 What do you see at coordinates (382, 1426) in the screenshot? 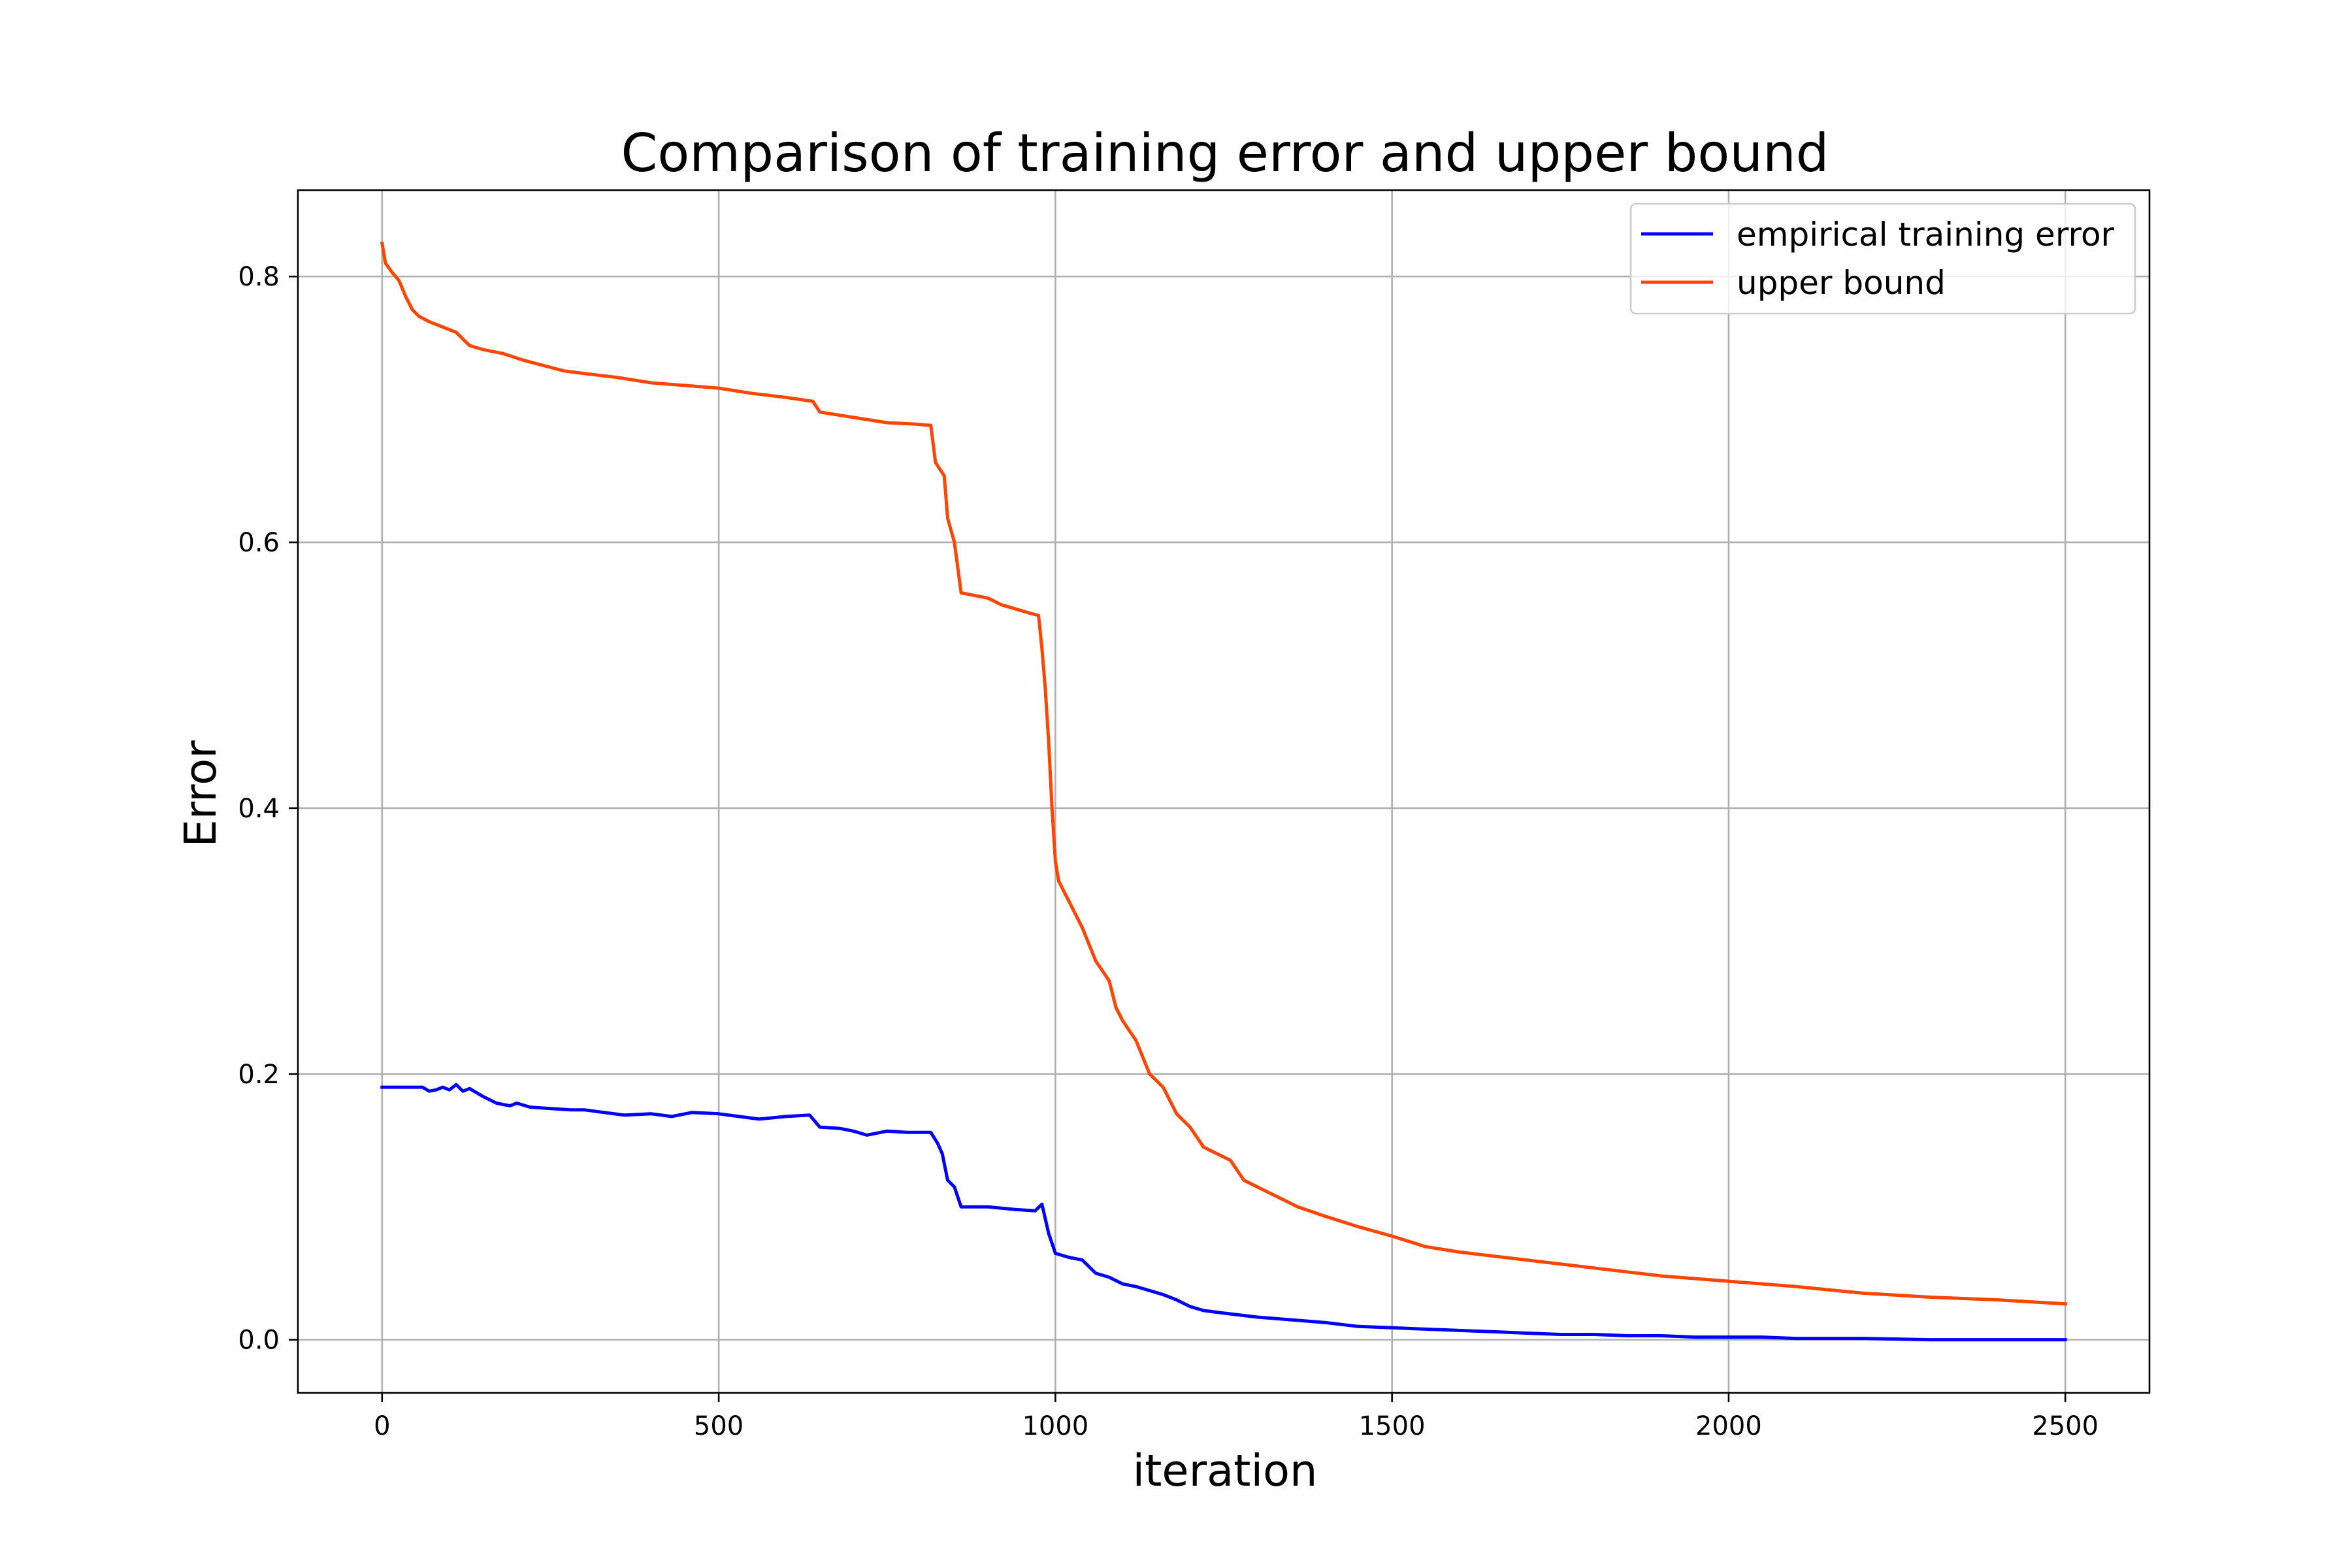
I see `x-tick-label: 0` at bounding box center [382, 1426].